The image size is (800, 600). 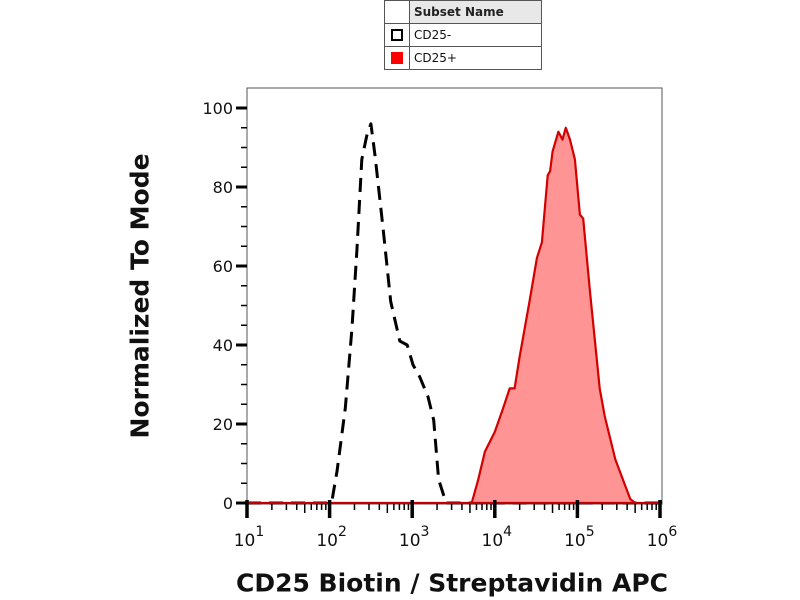 What do you see at coordinates (223, 345) in the screenshot?
I see `y-tick-label: 40` at bounding box center [223, 345].